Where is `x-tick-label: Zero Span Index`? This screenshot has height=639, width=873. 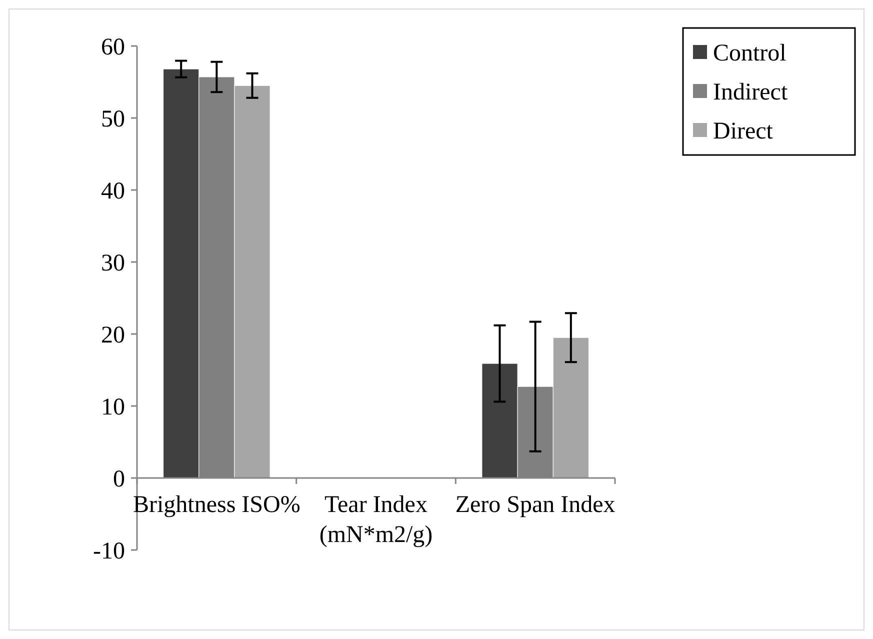 x-tick-label: Zero Span Index is located at coordinates (535, 505).